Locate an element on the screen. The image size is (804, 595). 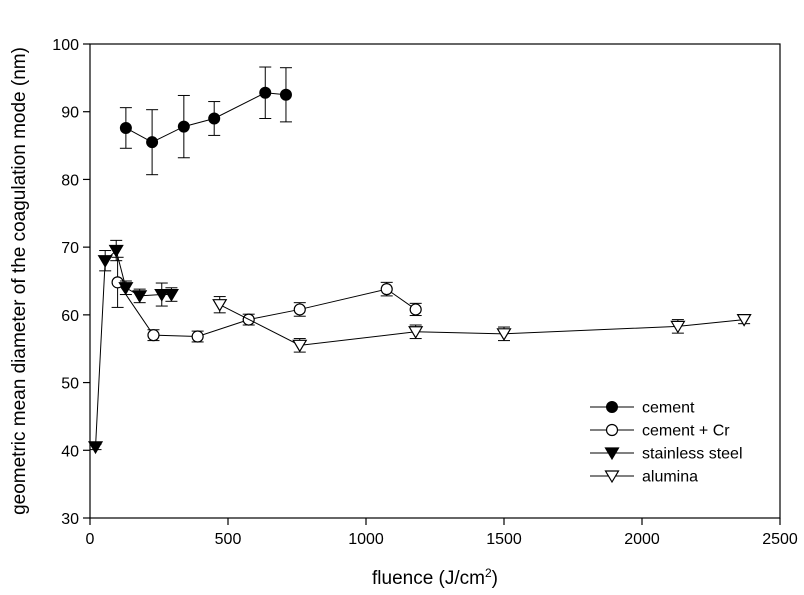
legend-item: cement is located at coordinates (642, 408).